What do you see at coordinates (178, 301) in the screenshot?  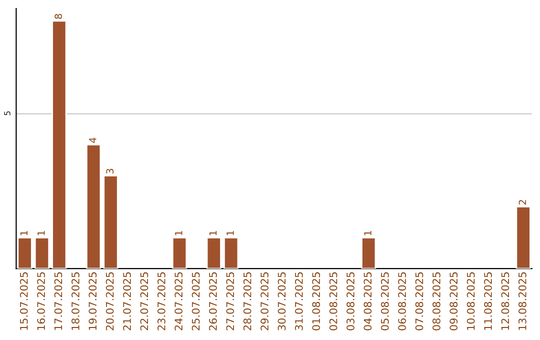 I see `x-tick-label: 24.07.2025` at bounding box center [178, 301].